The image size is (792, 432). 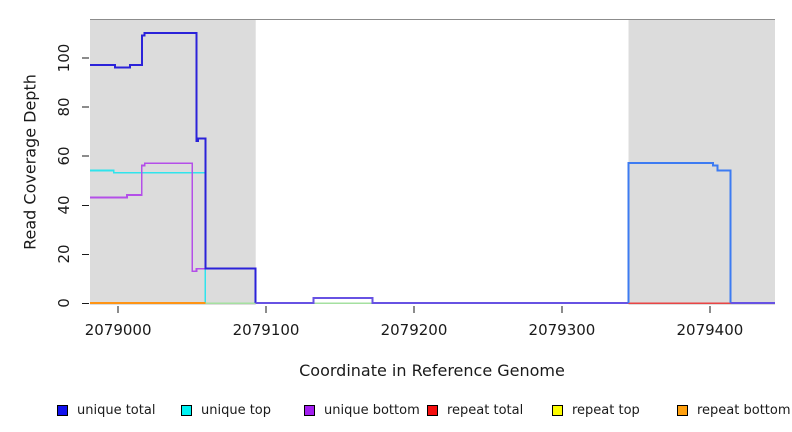 I want to click on legend-swatch-unique-total, so click(x=62, y=410).